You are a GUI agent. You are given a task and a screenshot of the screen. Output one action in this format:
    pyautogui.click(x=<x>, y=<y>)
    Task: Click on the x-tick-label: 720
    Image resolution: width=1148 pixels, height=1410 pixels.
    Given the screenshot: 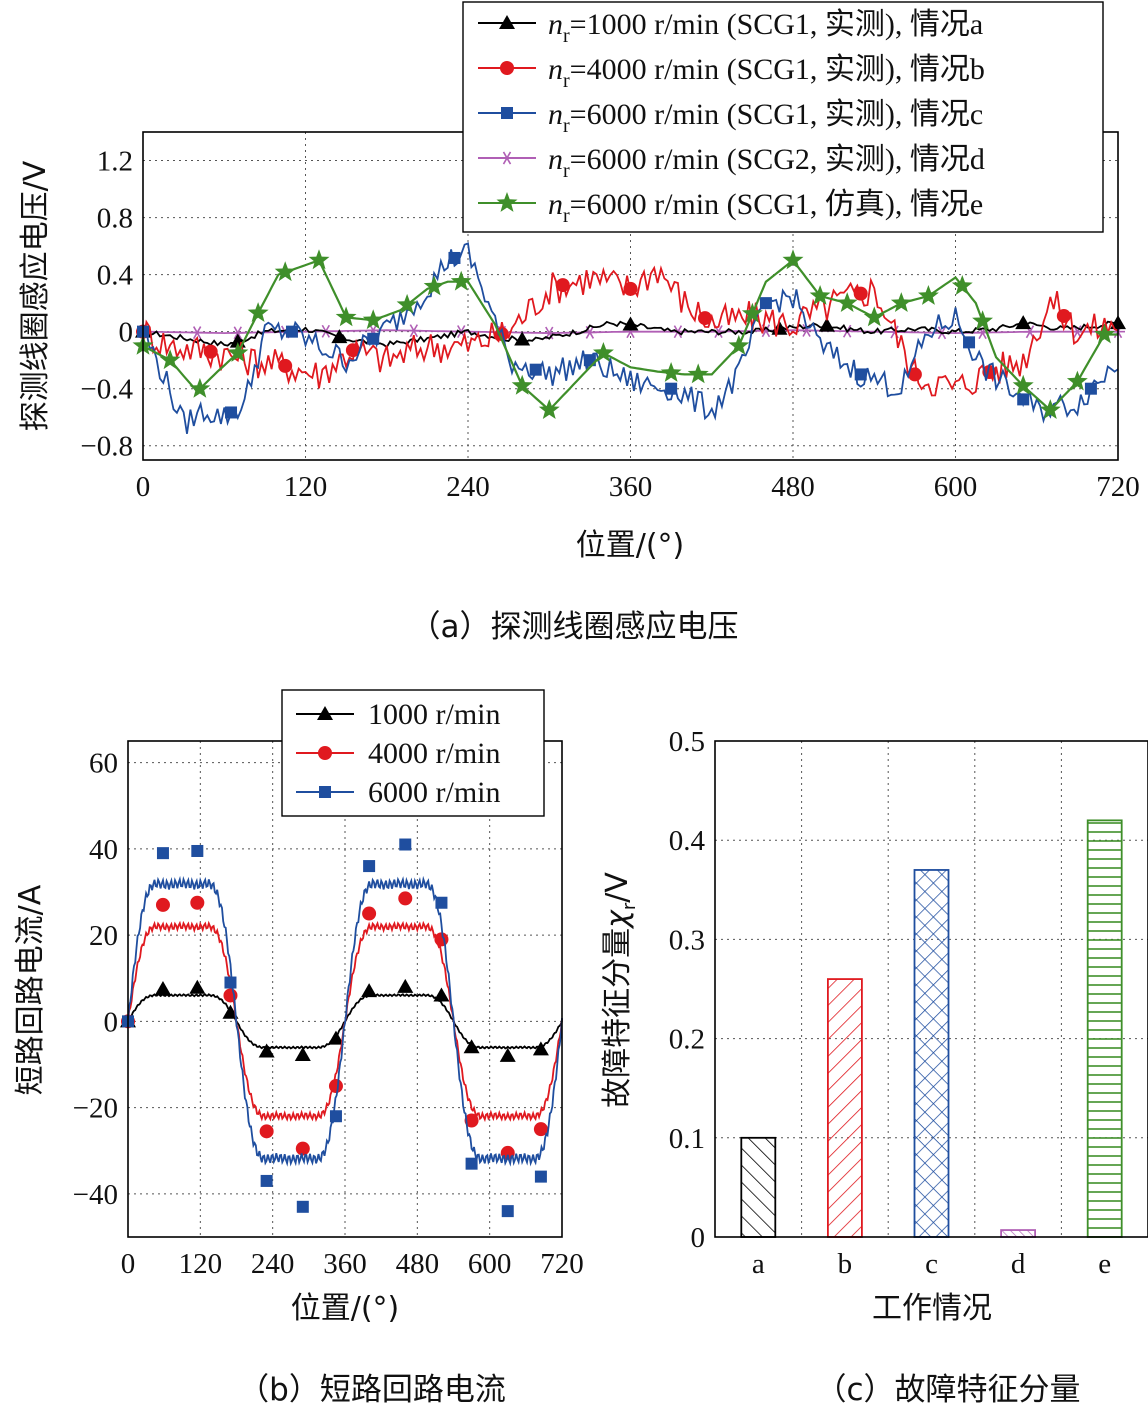 What is the action you would take?
    pyautogui.click(x=1118, y=487)
    